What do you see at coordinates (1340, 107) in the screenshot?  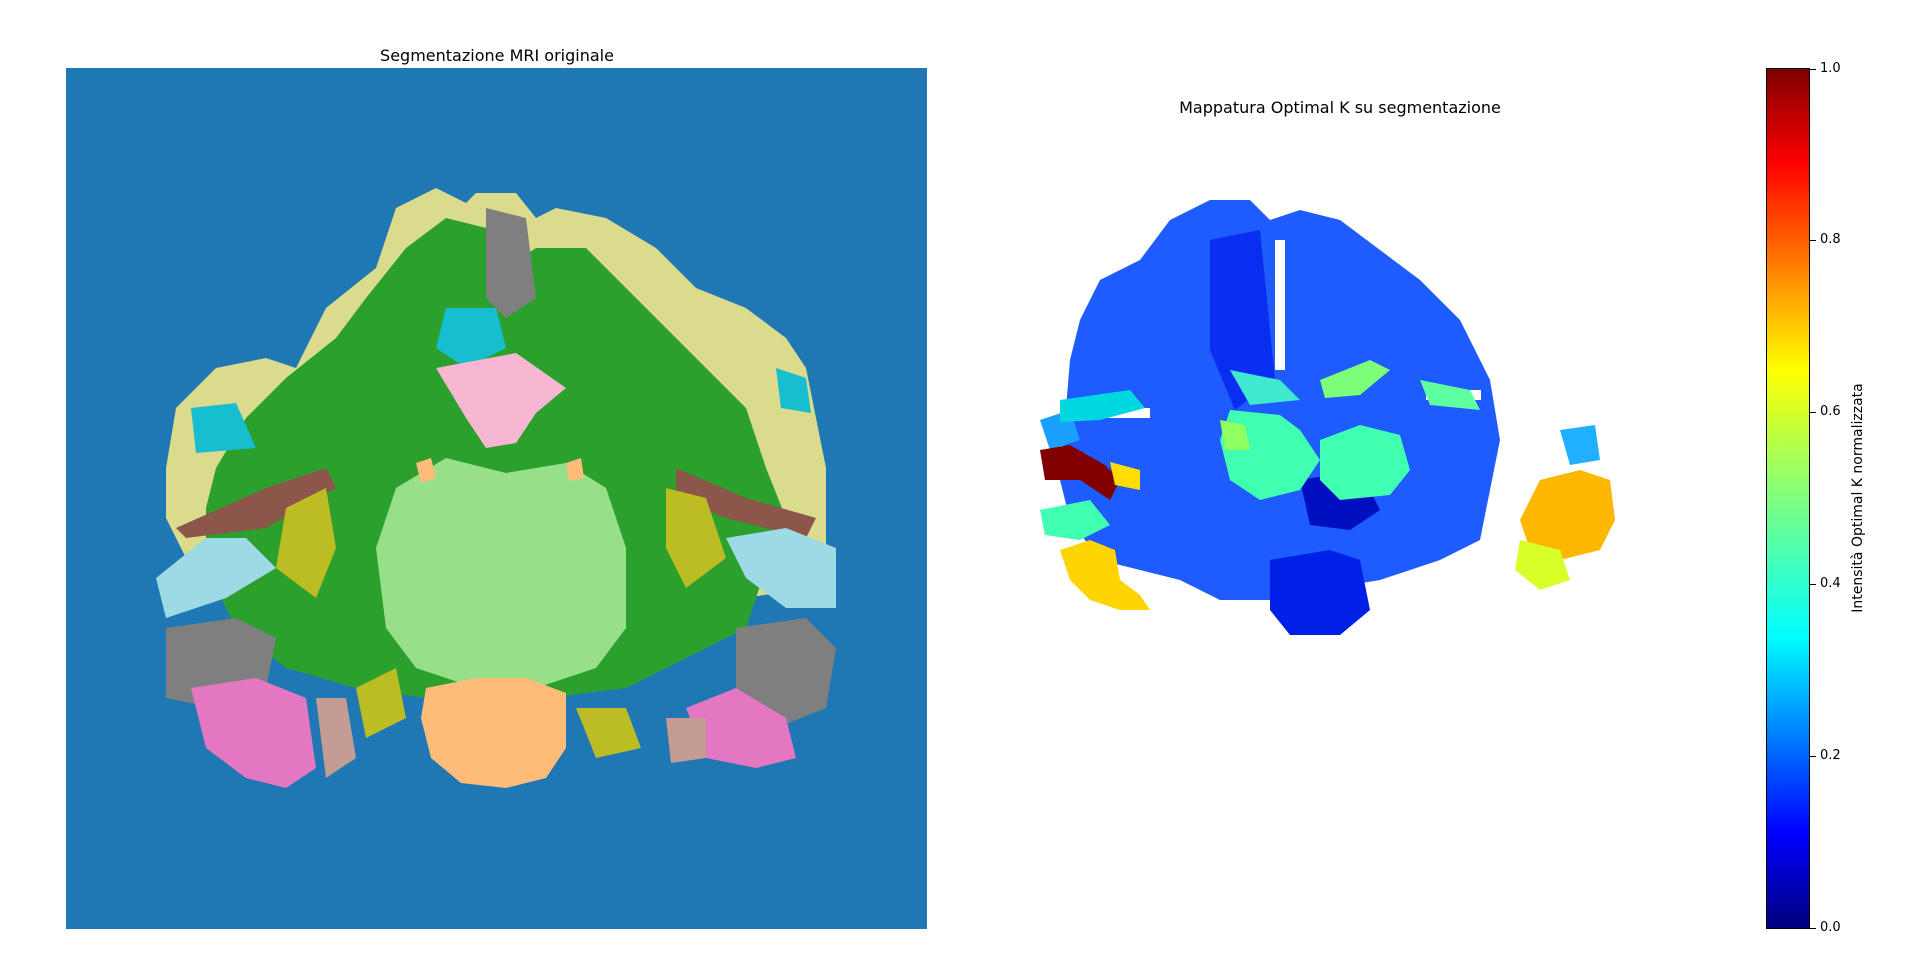 I see `right-panel-title: Mappatura Optimal K su segmentazione` at bounding box center [1340, 107].